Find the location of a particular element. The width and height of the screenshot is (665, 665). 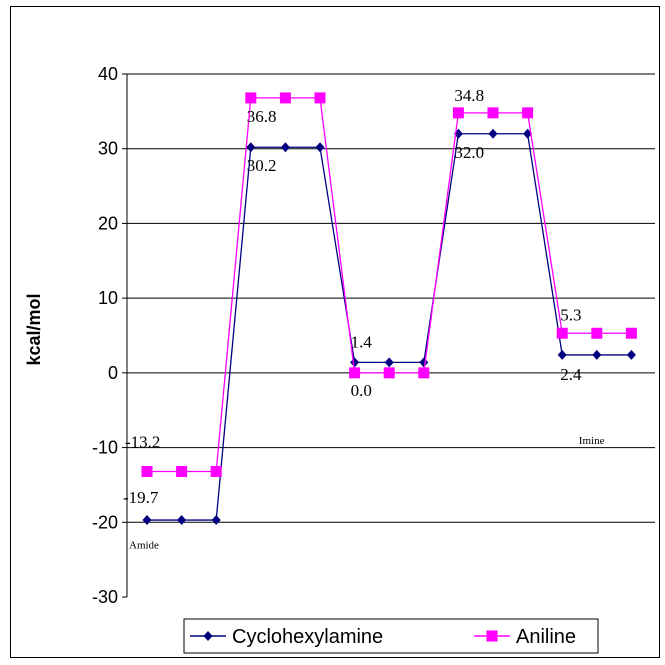

data-label: 32.0 is located at coordinates (469, 152).